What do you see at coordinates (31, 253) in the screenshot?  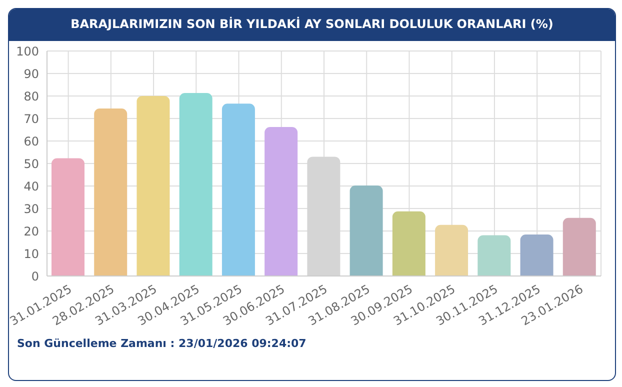 I see `y-tick-label: 10` at bounding box center [31, 253].